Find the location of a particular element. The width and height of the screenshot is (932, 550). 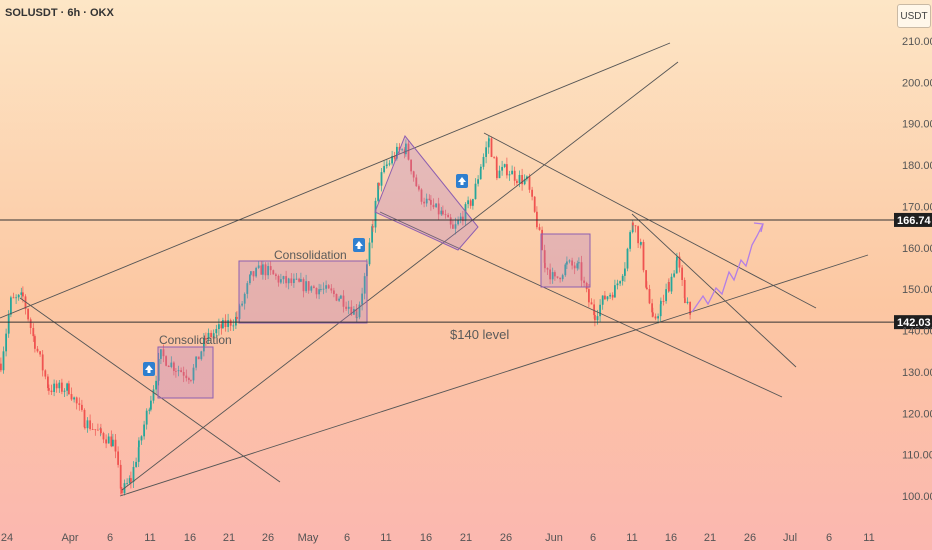

support-price-tag is located at coordinates (913, 322).